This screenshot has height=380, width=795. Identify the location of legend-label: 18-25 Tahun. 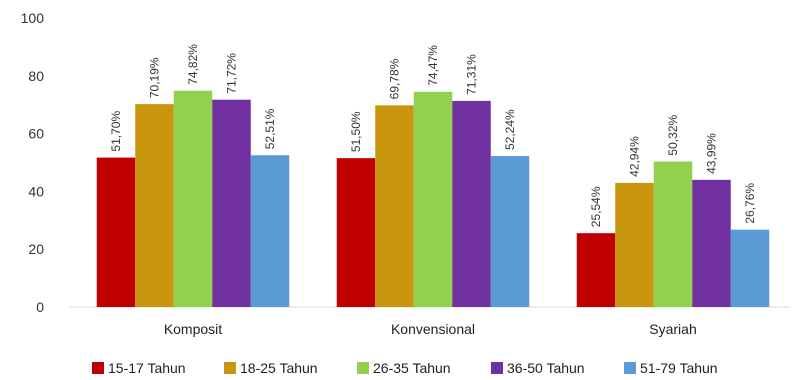
(279, 368).